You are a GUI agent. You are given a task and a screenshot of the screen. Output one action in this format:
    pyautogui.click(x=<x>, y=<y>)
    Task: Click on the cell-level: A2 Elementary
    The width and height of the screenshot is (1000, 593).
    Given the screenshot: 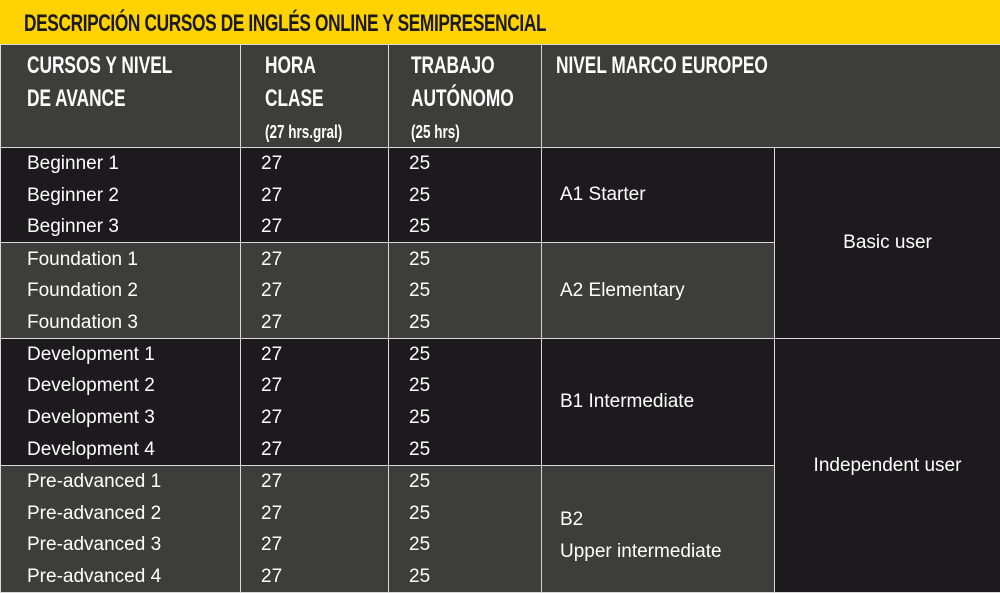 What is the action you would take?
    pyautogui.click(x=658, y=290)
    